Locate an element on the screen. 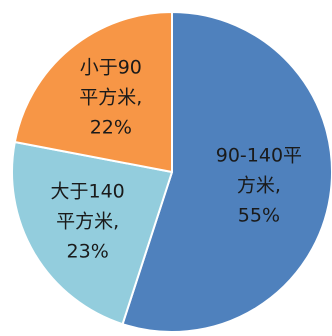 This screenshot has height=336, width=332. slice-label: 90-140平方米, 55% is located at coordinates (259, 185).